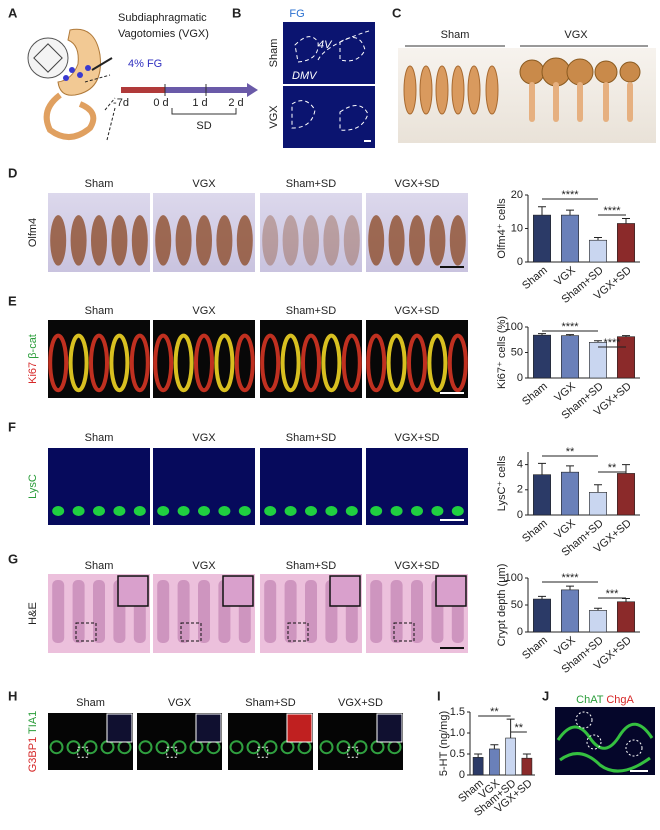 Image resolution: width=660 pixels, height=830 pixels. I want to click on y-axis-label: LysC⁺ cells, so click(502, 483).